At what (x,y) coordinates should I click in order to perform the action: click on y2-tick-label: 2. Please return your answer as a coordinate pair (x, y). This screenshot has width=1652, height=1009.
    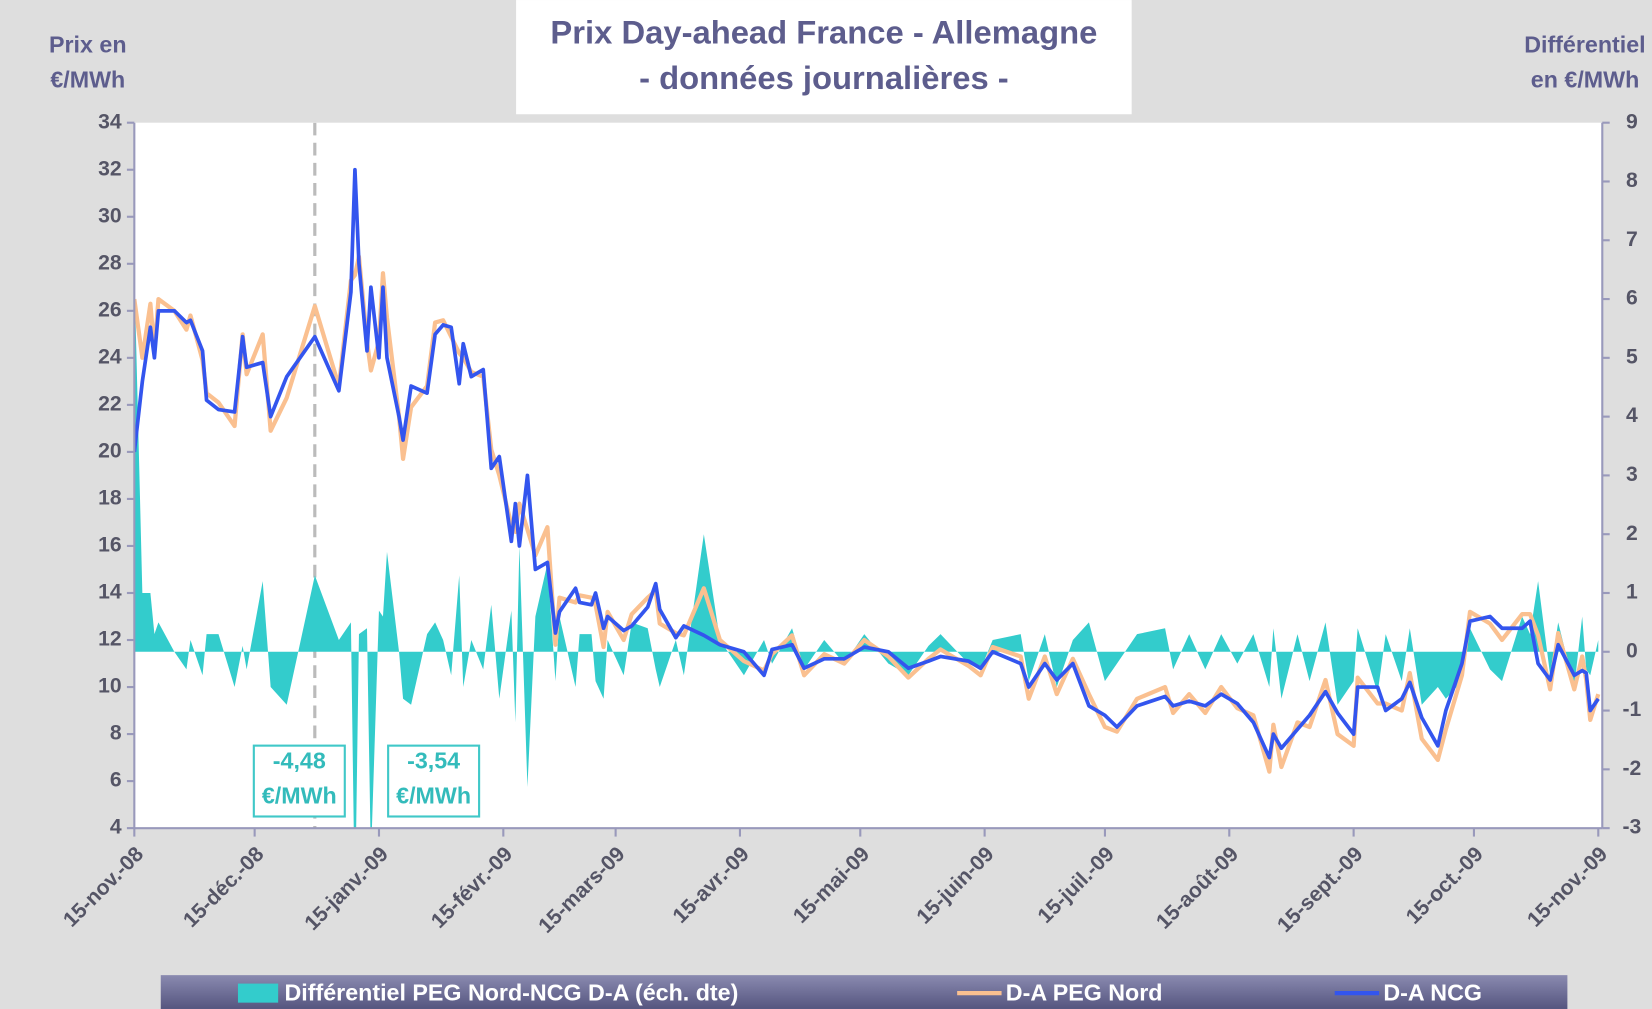
    Looking at the image, I should click on (1632, 533).